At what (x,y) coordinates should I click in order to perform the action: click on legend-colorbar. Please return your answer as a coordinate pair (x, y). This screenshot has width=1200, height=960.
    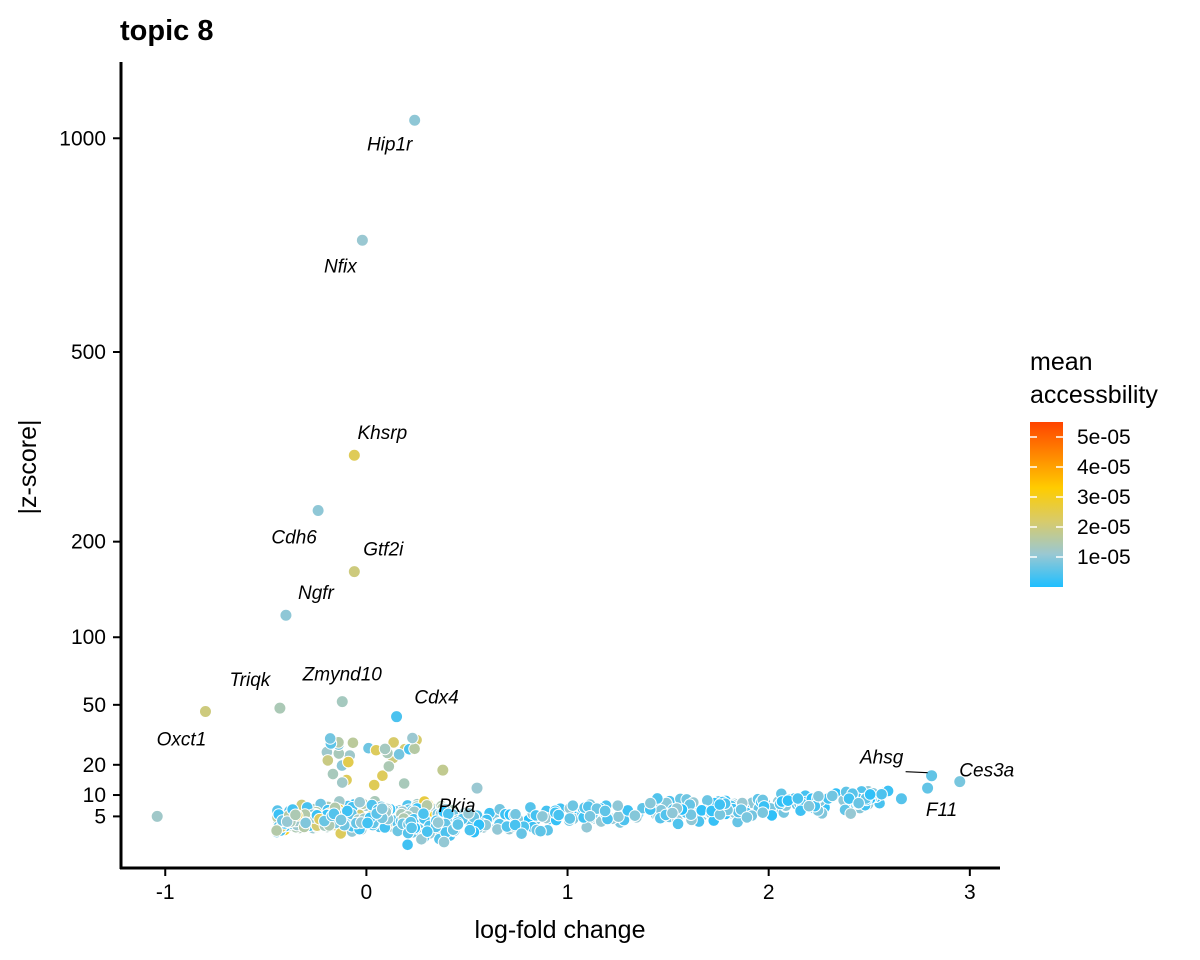
    Looking at the image, I should click on (1046, 504).